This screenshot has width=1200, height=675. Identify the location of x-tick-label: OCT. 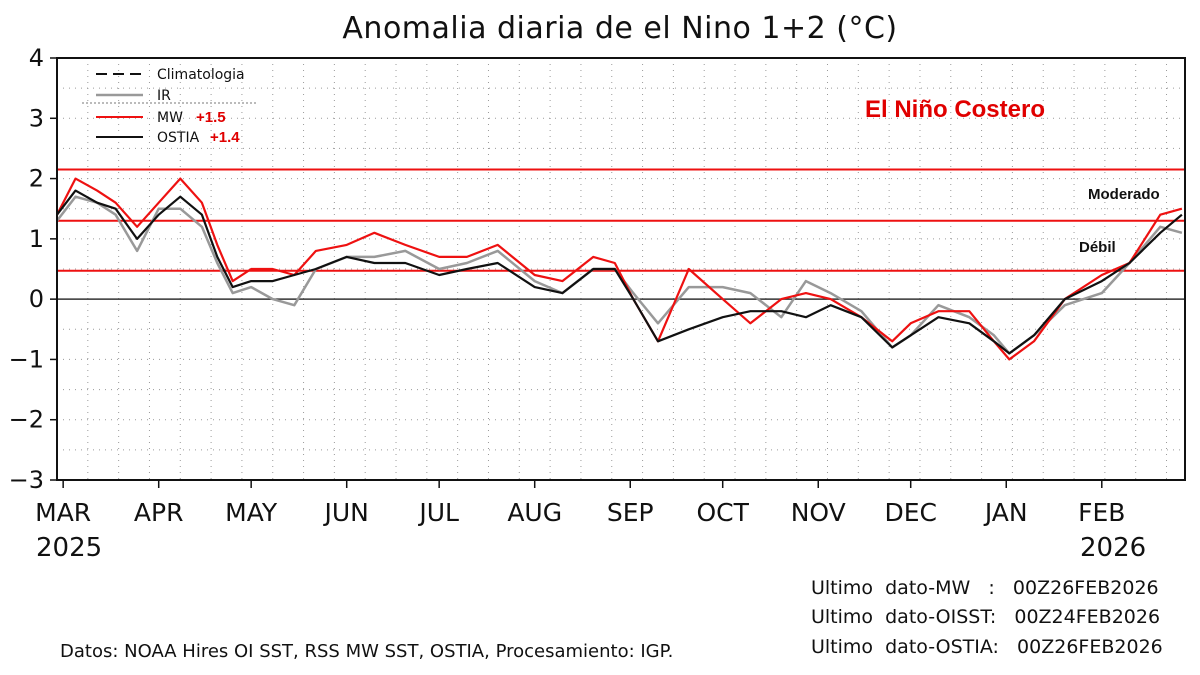
(723, 512).